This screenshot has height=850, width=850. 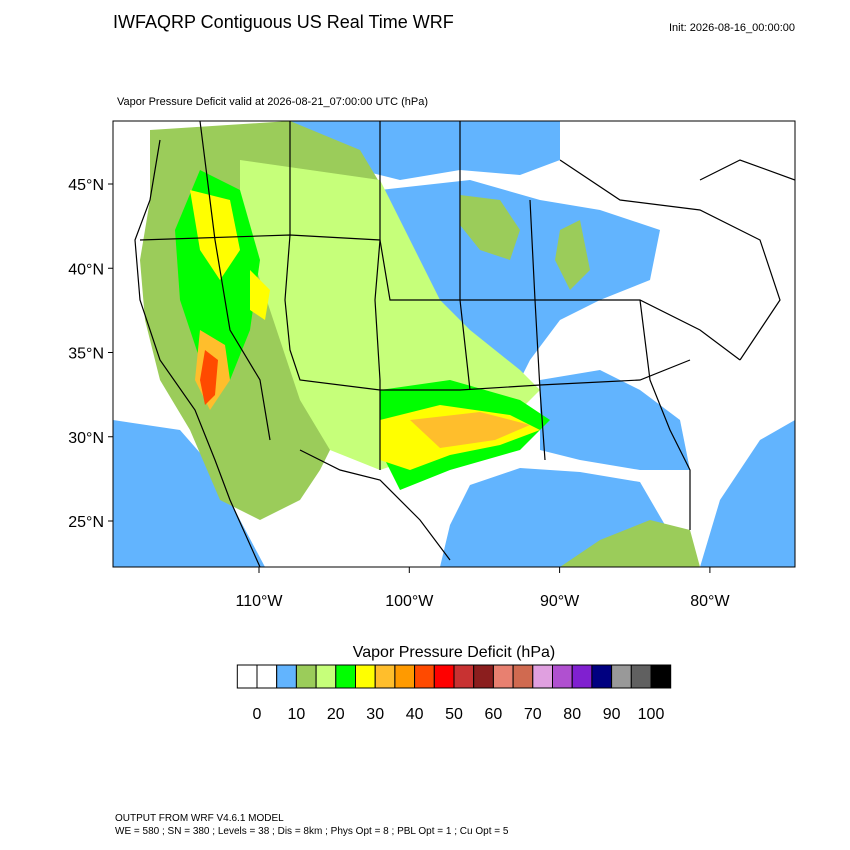 I want to click on lat-labels: 45°N 40°N 35°N 30°N 25°N, so click(x=90, y=354).